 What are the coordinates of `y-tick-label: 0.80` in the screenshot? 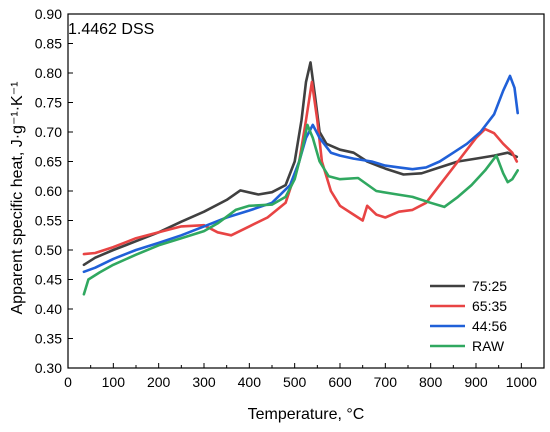 It's located at (48, 73).